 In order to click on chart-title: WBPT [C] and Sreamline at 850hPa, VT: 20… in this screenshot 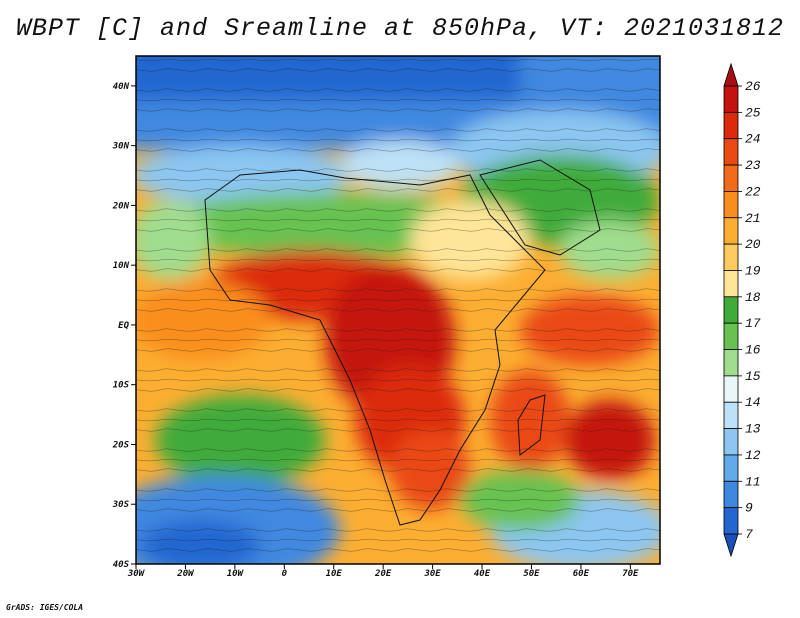, I will do `click(400, 28)`.